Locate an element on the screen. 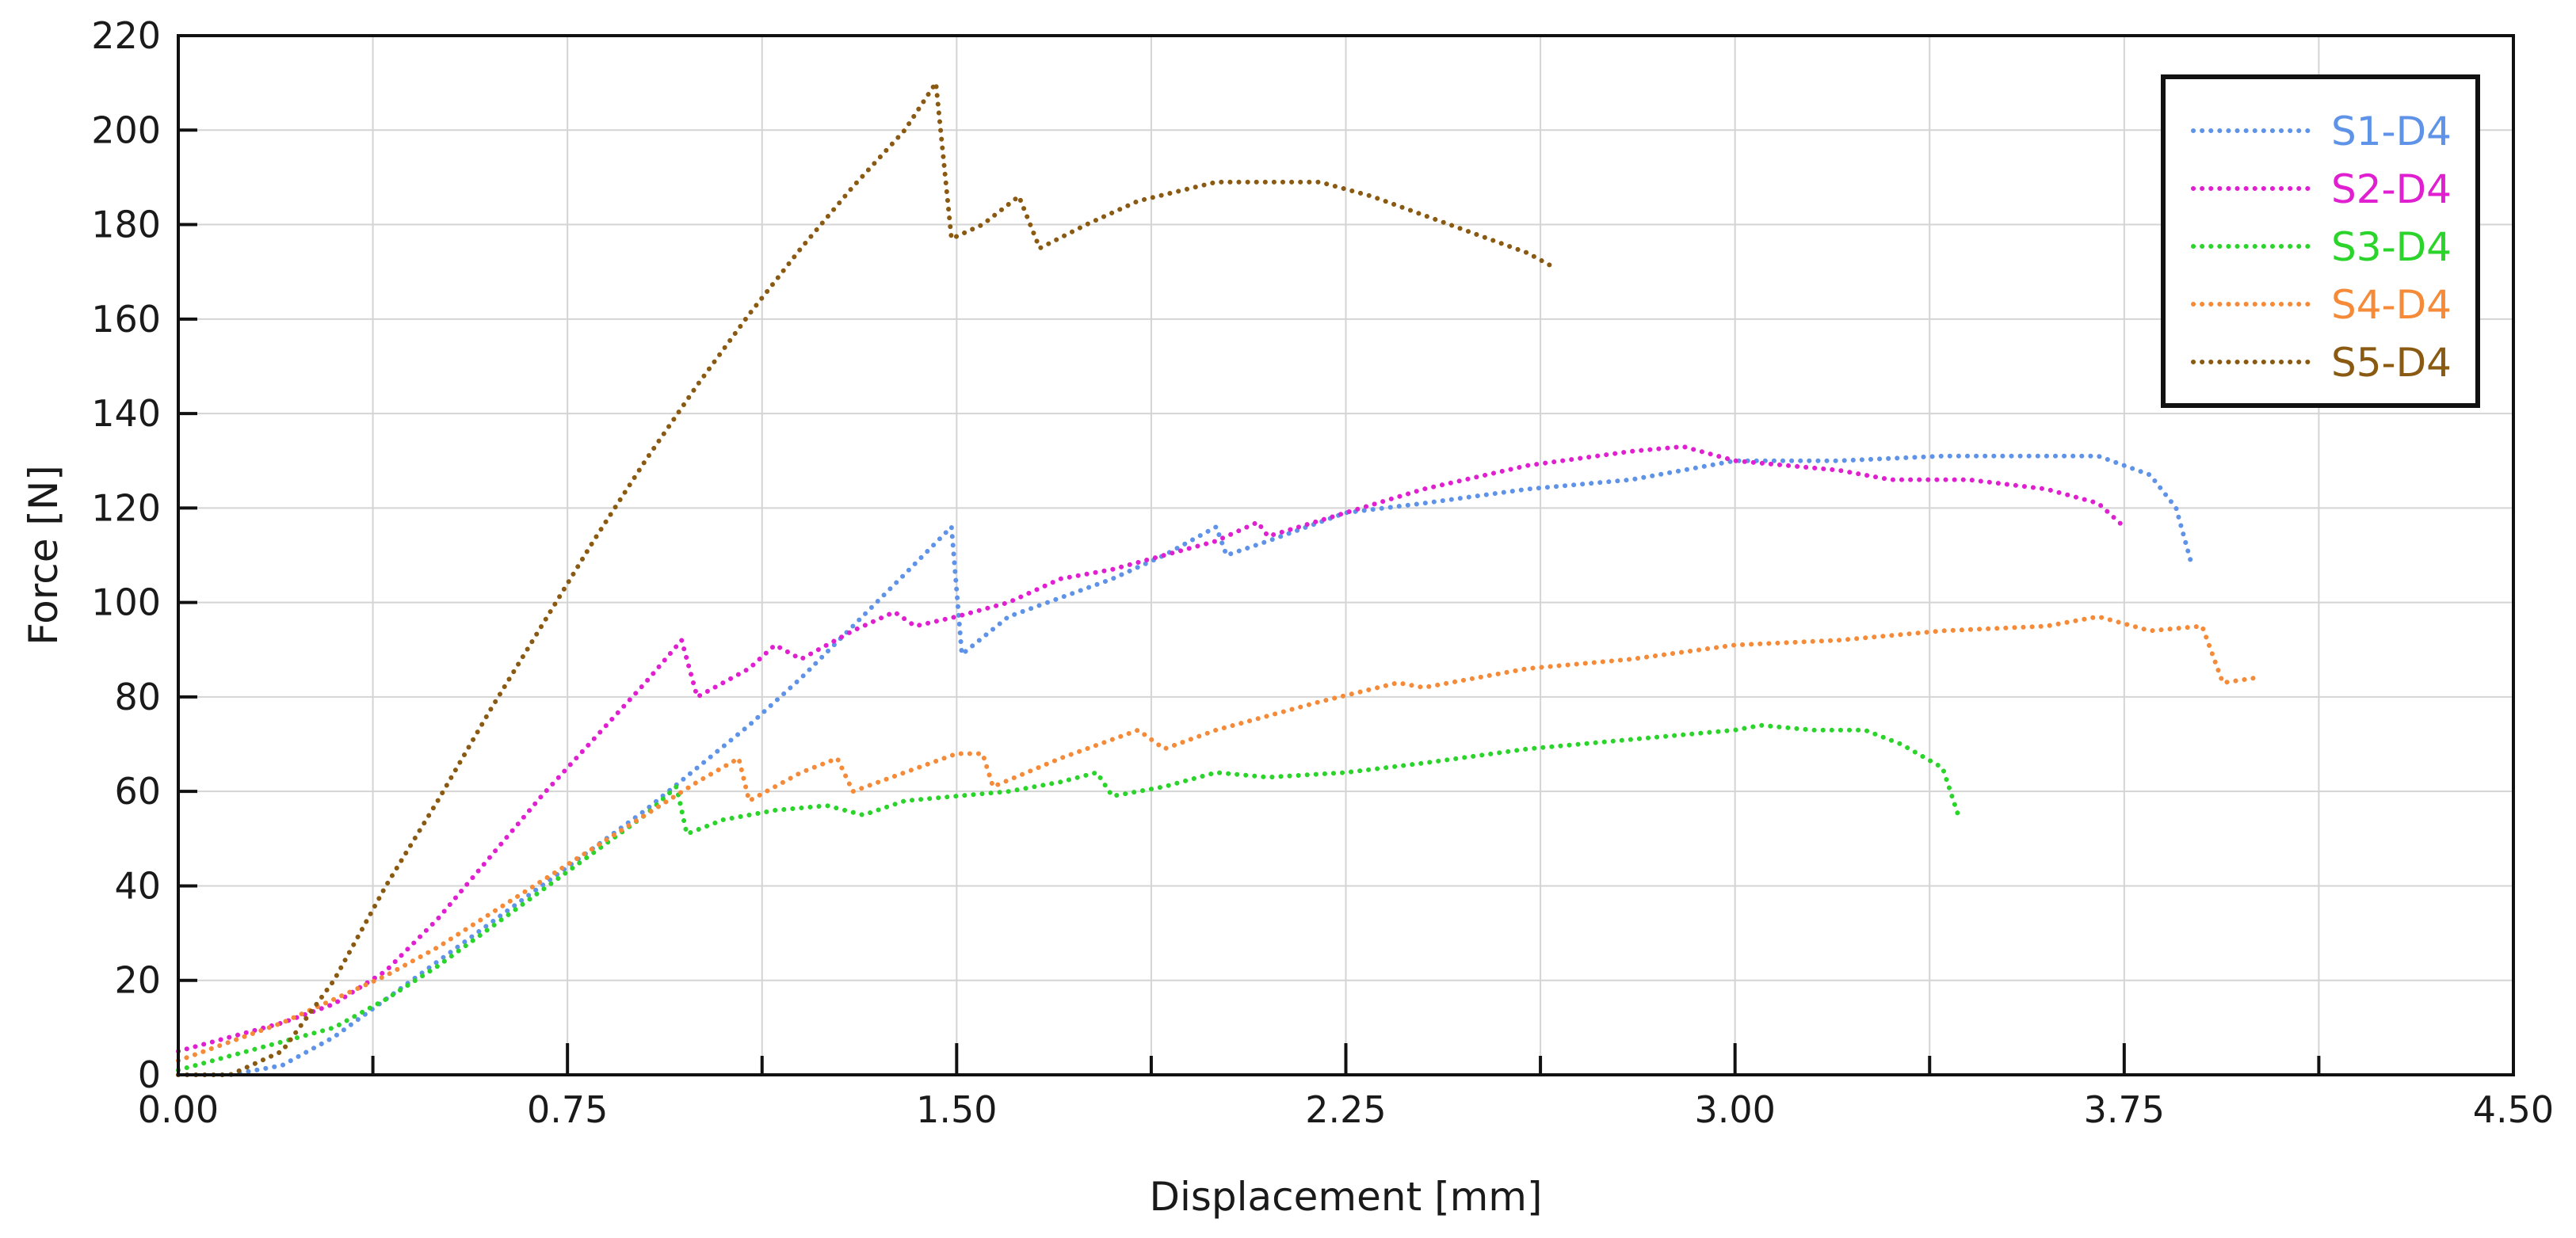 Image resolution: width=2576 pixels, height=1238 pixels. legend-label: S1-D4 is located at coordinates (2391, 131).